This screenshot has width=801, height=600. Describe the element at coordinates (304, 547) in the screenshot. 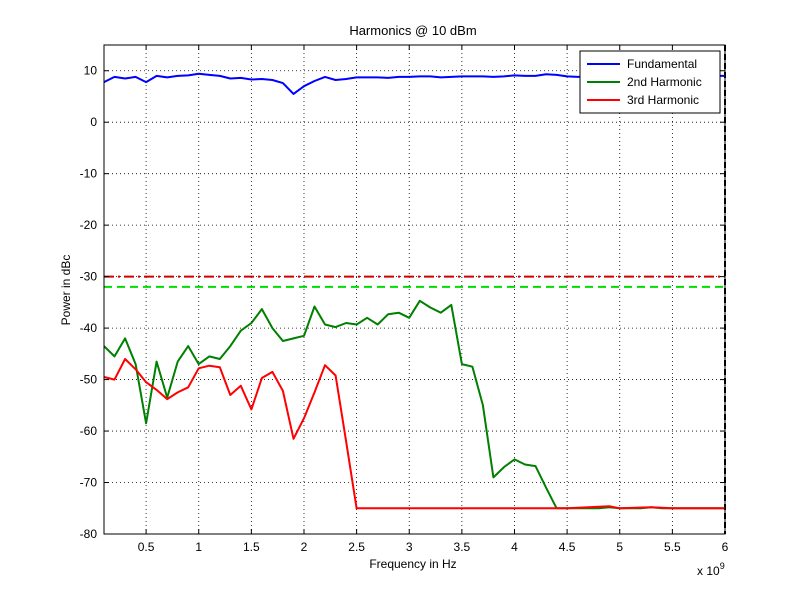

I see `x-tick-label: 2` at that location.